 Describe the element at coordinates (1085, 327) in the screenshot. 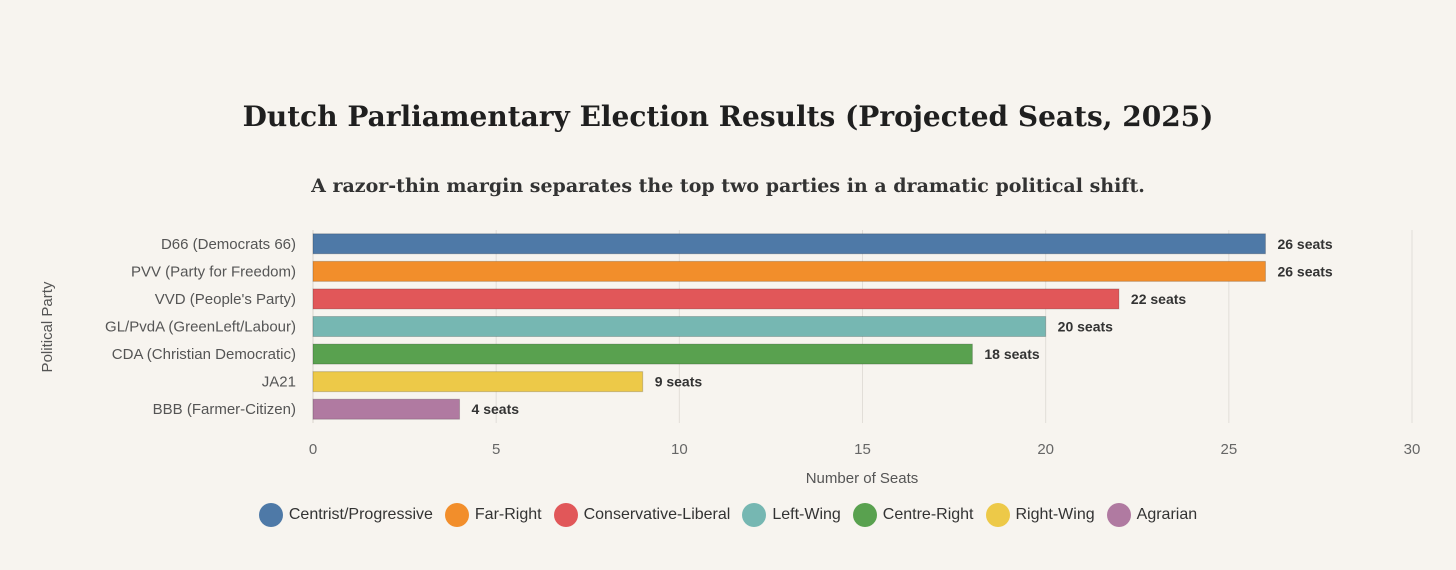

I see `data-label: 20 seats` at that location.